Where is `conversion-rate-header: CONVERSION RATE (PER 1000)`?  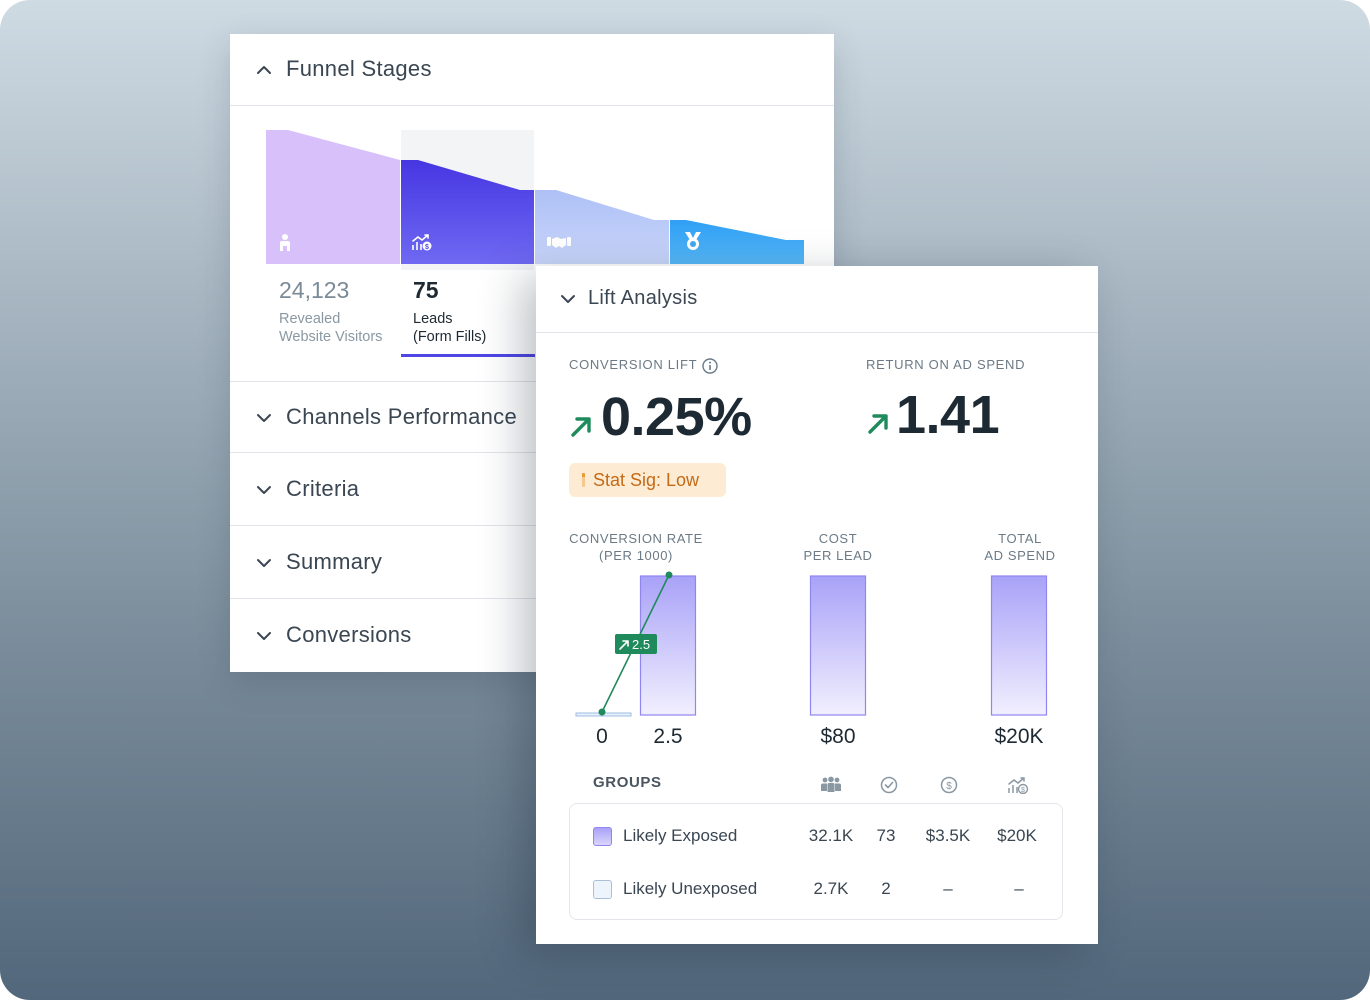
conversion-rate-header: CONVERSION RATE (PER 1000) is located at coordinates (636, 547).